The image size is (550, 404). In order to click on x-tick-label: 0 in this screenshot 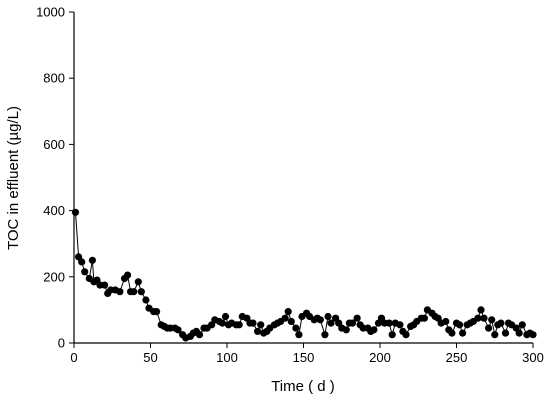, I will do `click(73, 357)`.